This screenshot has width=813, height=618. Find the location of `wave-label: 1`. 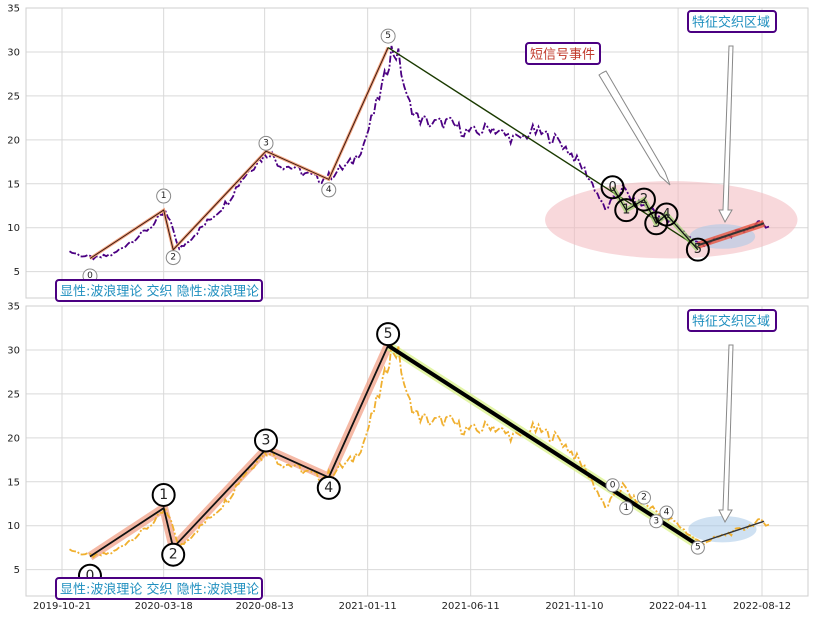

wave-label: 1 is located at coordinates (164, 196).